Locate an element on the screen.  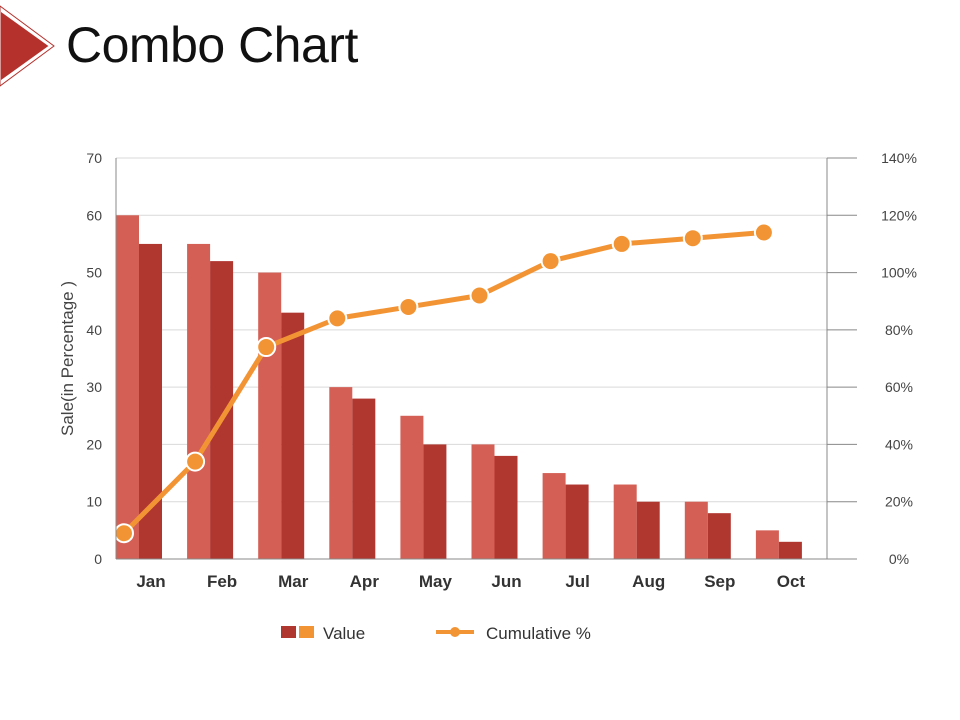
bar-value-a-sep is located at coordinates (696, 530).